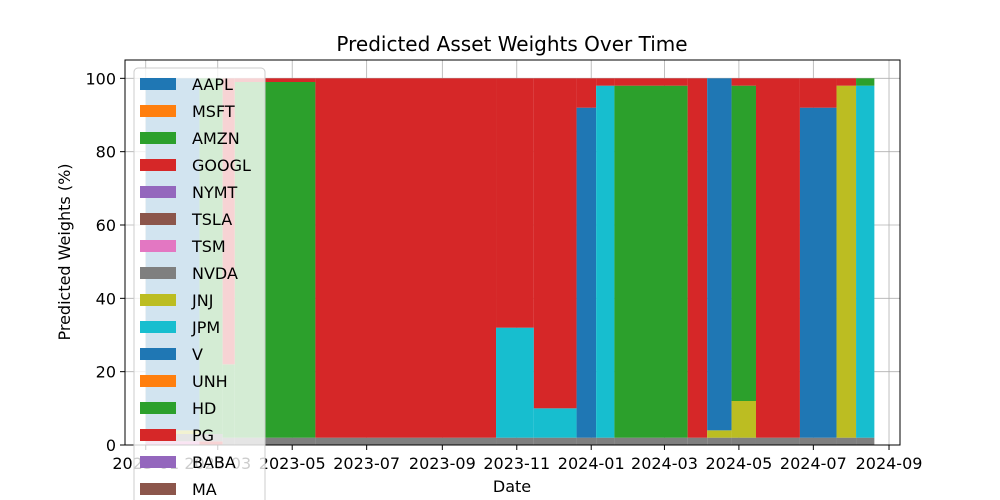 This screenshot has width=1000, height=500. Describe the element at coordinates (106, 298) in the screenshot. I see `y-tick-label: 40` at that location.